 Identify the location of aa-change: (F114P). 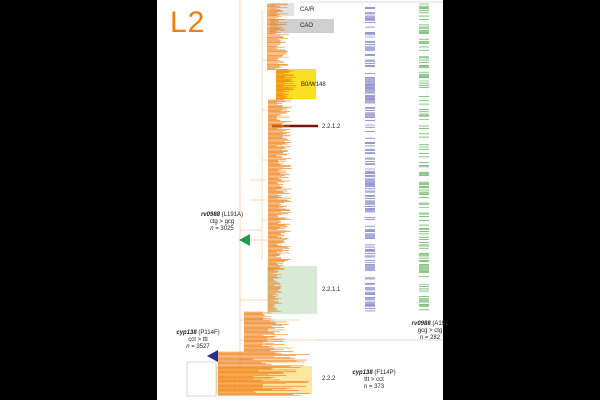
(385, 373).